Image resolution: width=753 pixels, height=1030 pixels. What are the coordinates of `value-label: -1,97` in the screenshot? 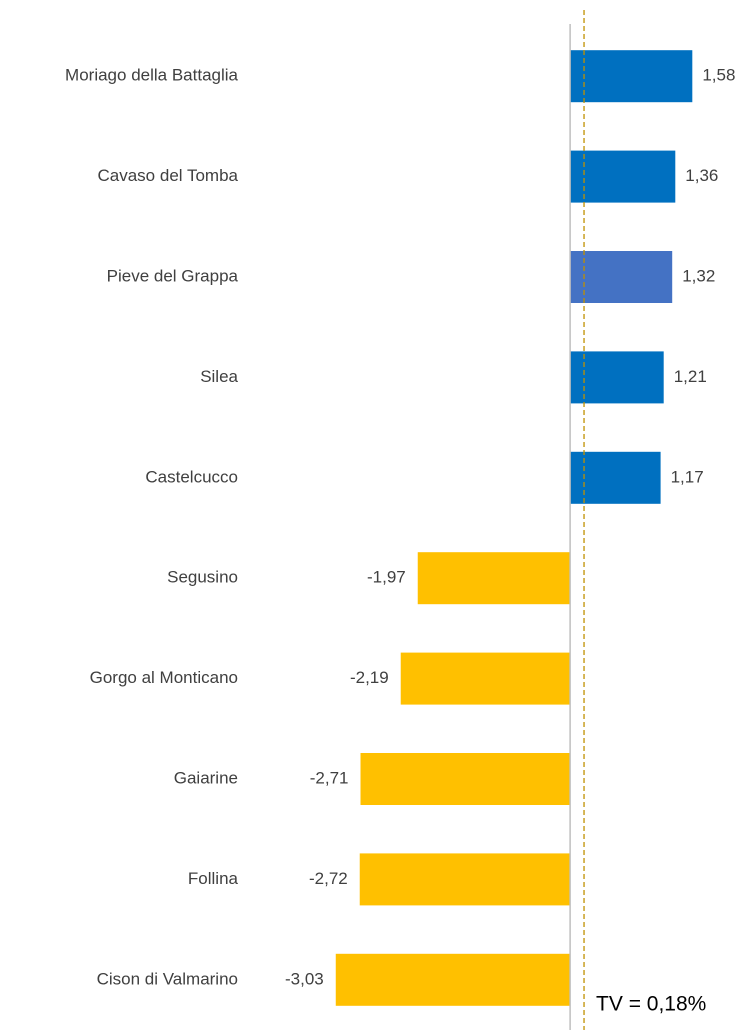 It's located at (386, 577).